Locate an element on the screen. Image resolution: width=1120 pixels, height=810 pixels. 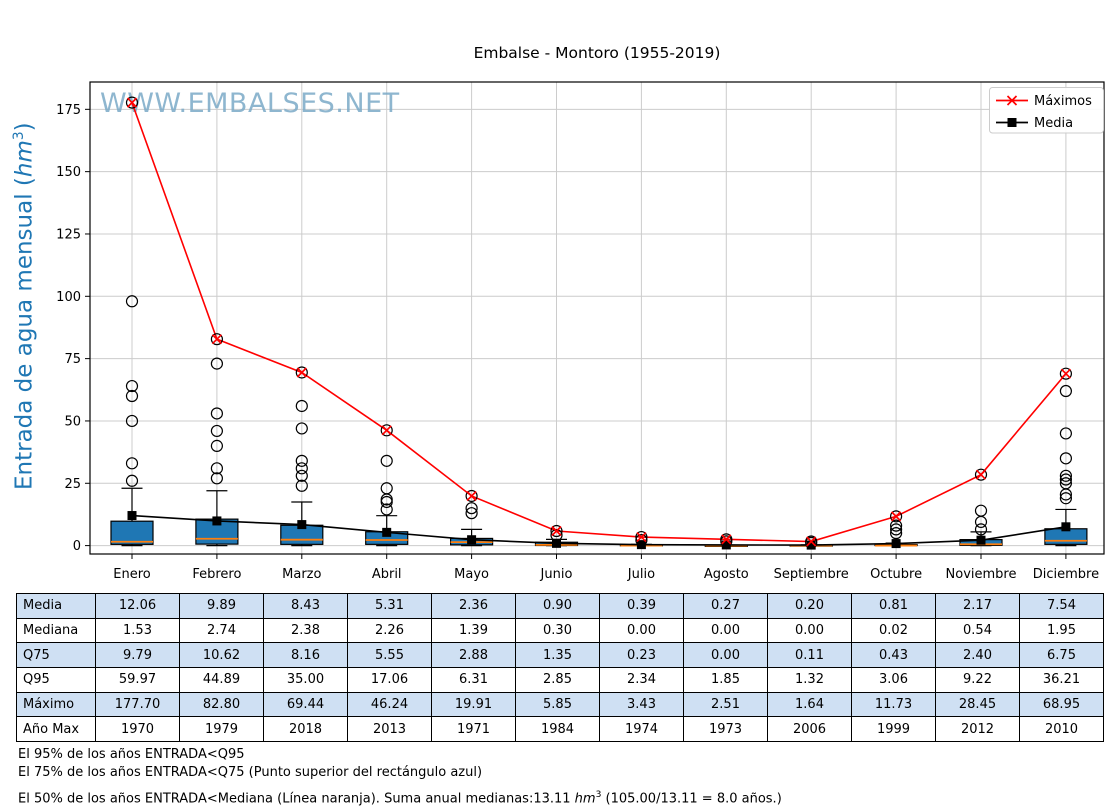
cell-ano-max-9: 2006 is located at coordinates (809, 729).